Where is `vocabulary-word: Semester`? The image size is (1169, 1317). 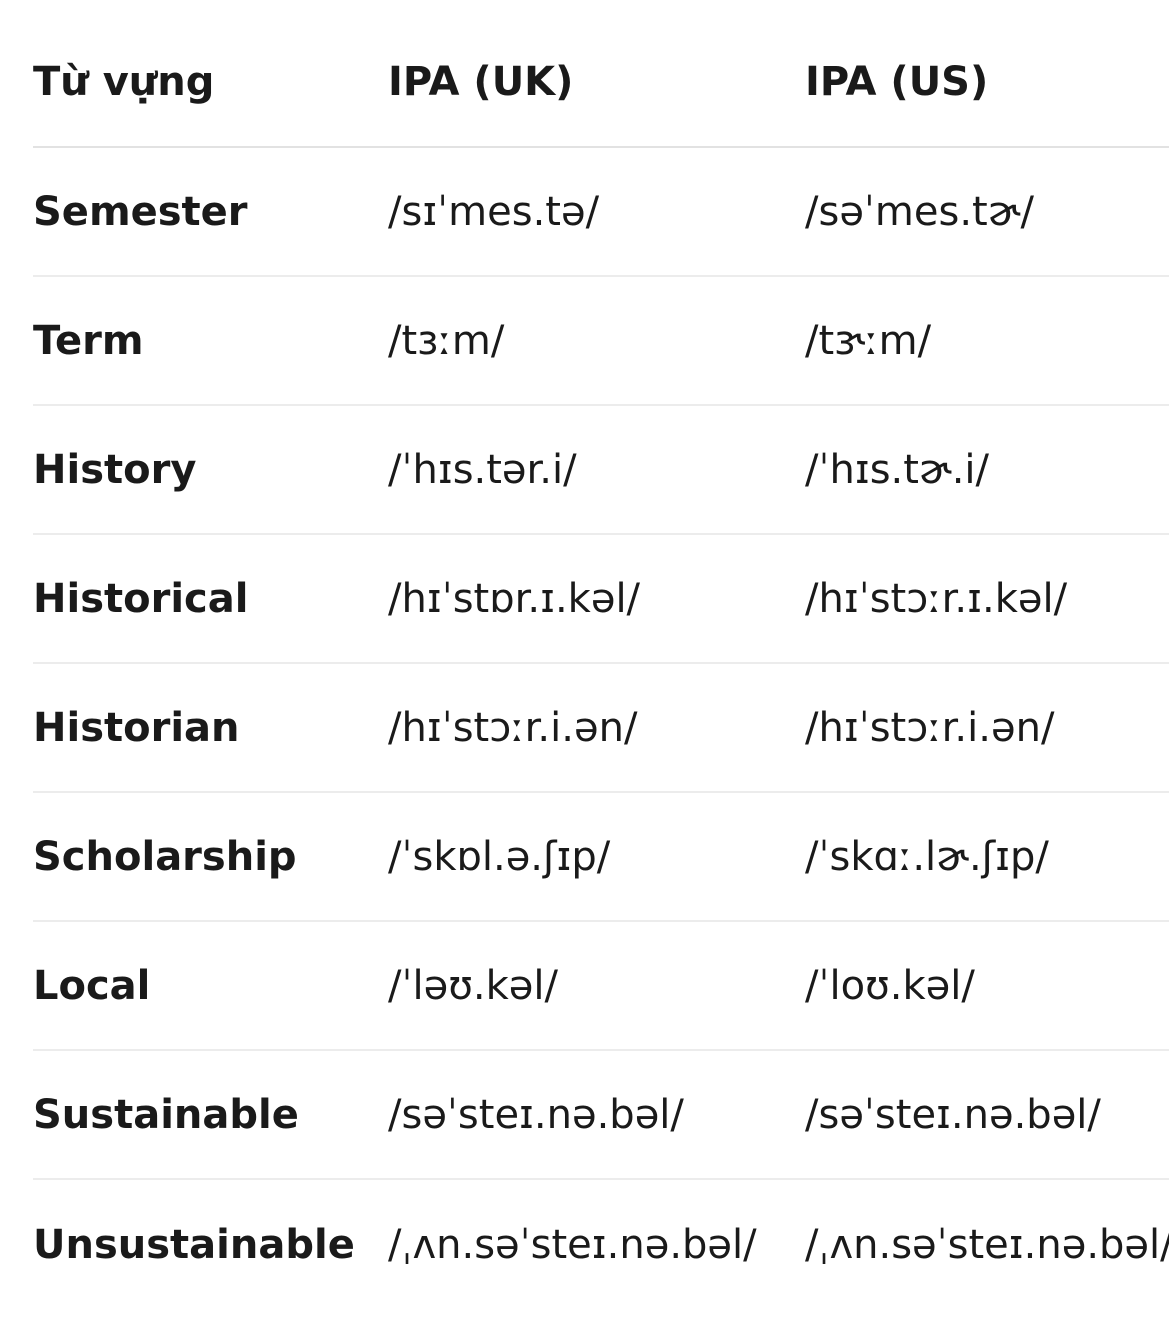 vocabulary-word: Semester is located at coordinates (140, 211).